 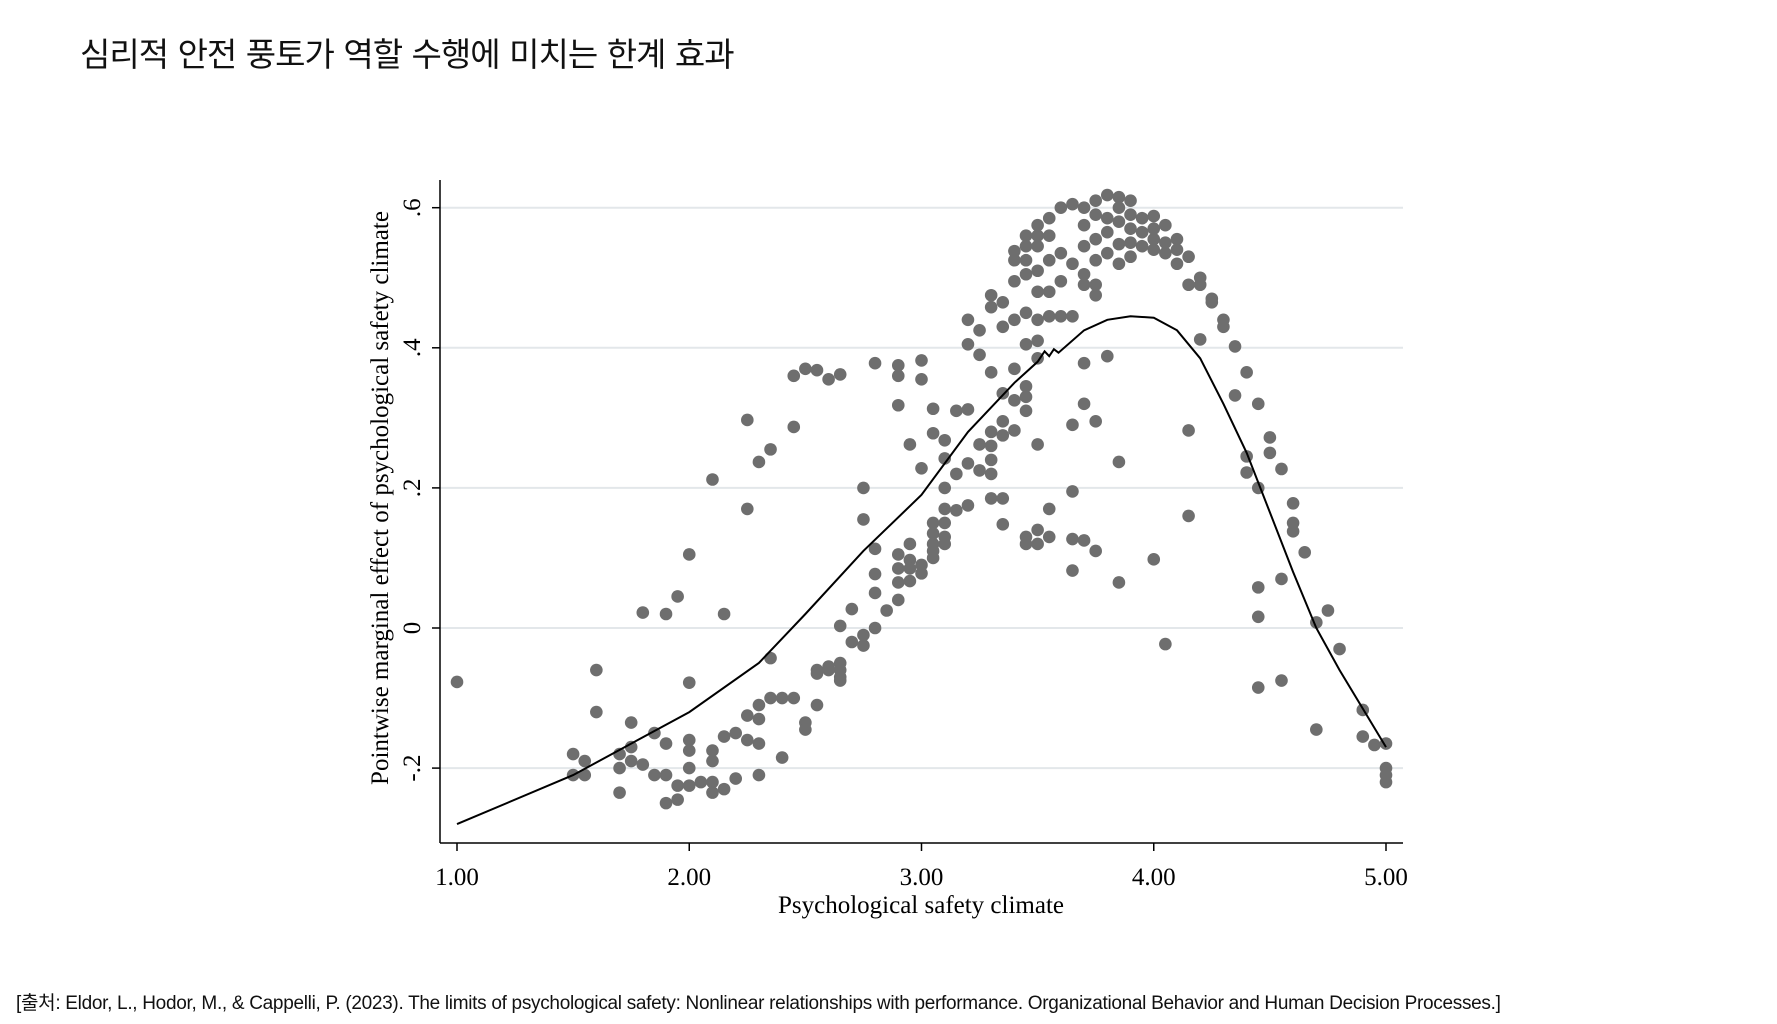 I want to click on y-tick-label: .2, so click(x=412, y=488).